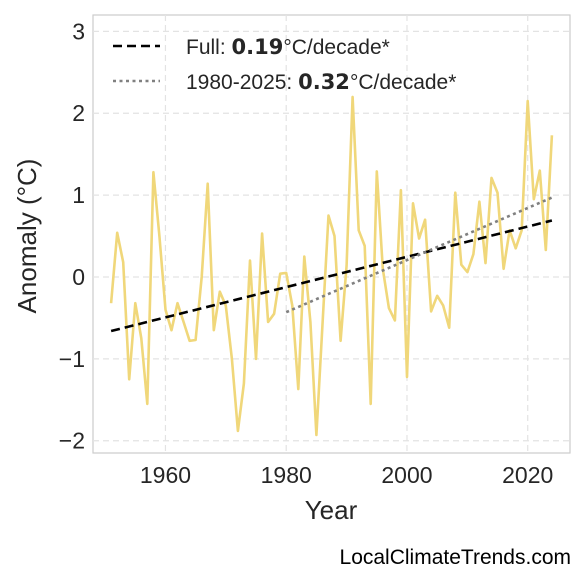  What do you see at coordinates (346, 475) in the screenshot?
I see `x-axis-ticks: 1960 1980 2000 2020` at bounding box center [346, 475].